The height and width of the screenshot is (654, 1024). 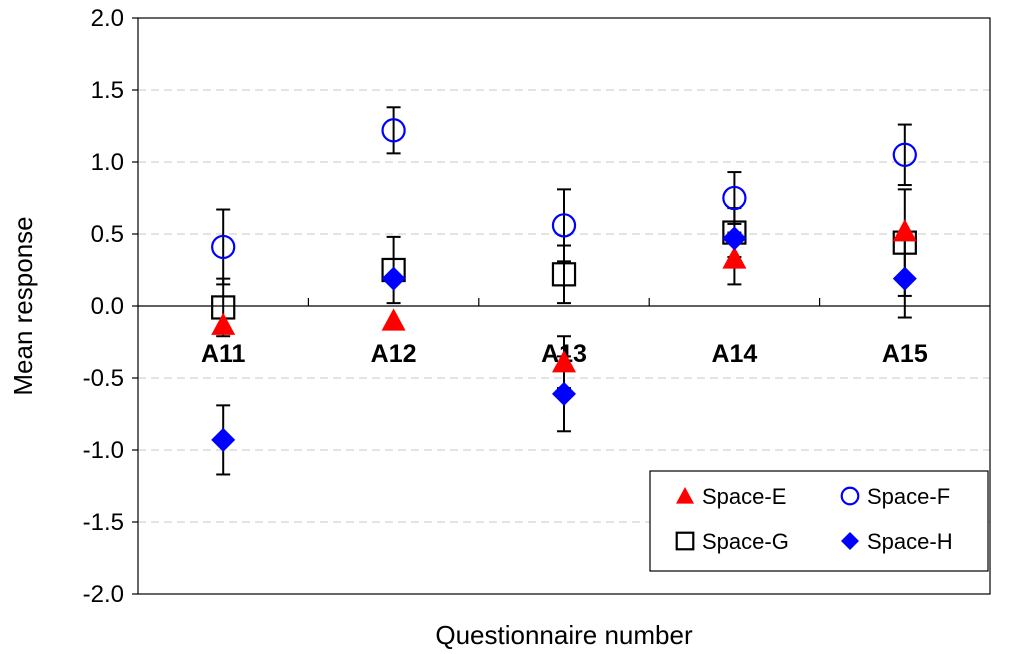 I want to click on category-label: A11, so click(x=223, y=354).